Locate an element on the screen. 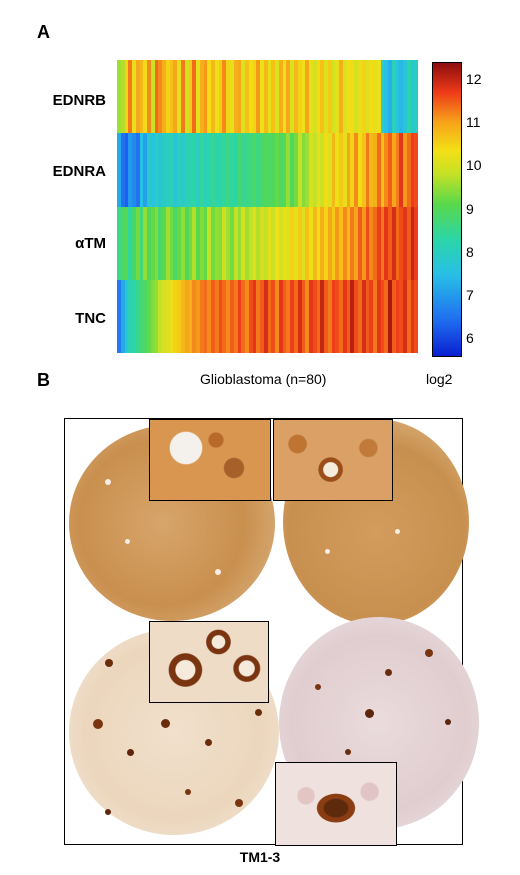 The height and width of the screenshot is (875, 520). colorbar-tick-label: 12 is located at coordinates (474, 79).